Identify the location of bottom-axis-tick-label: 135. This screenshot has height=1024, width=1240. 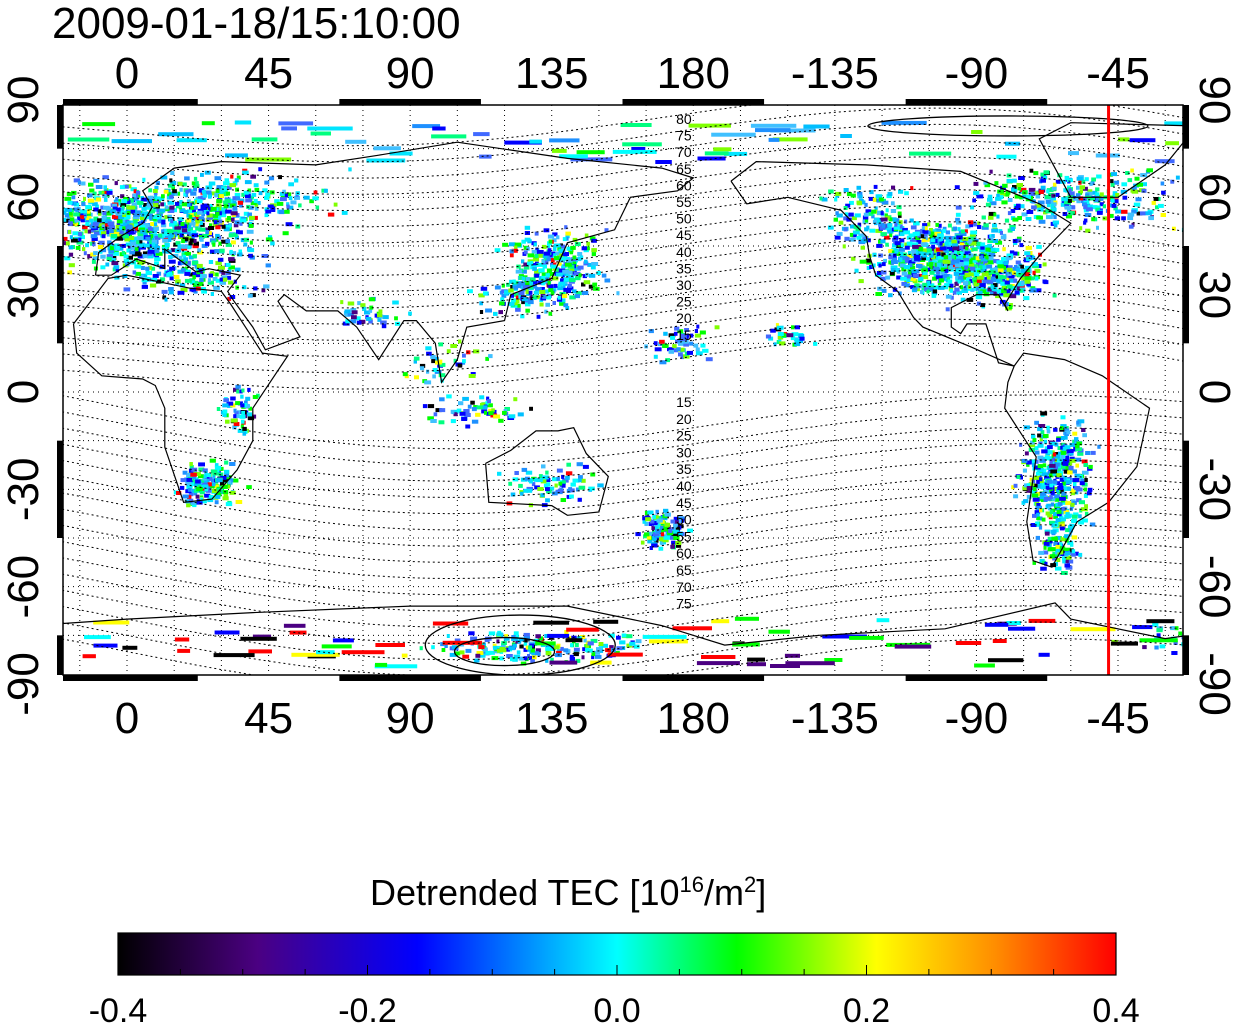
(551, 718).